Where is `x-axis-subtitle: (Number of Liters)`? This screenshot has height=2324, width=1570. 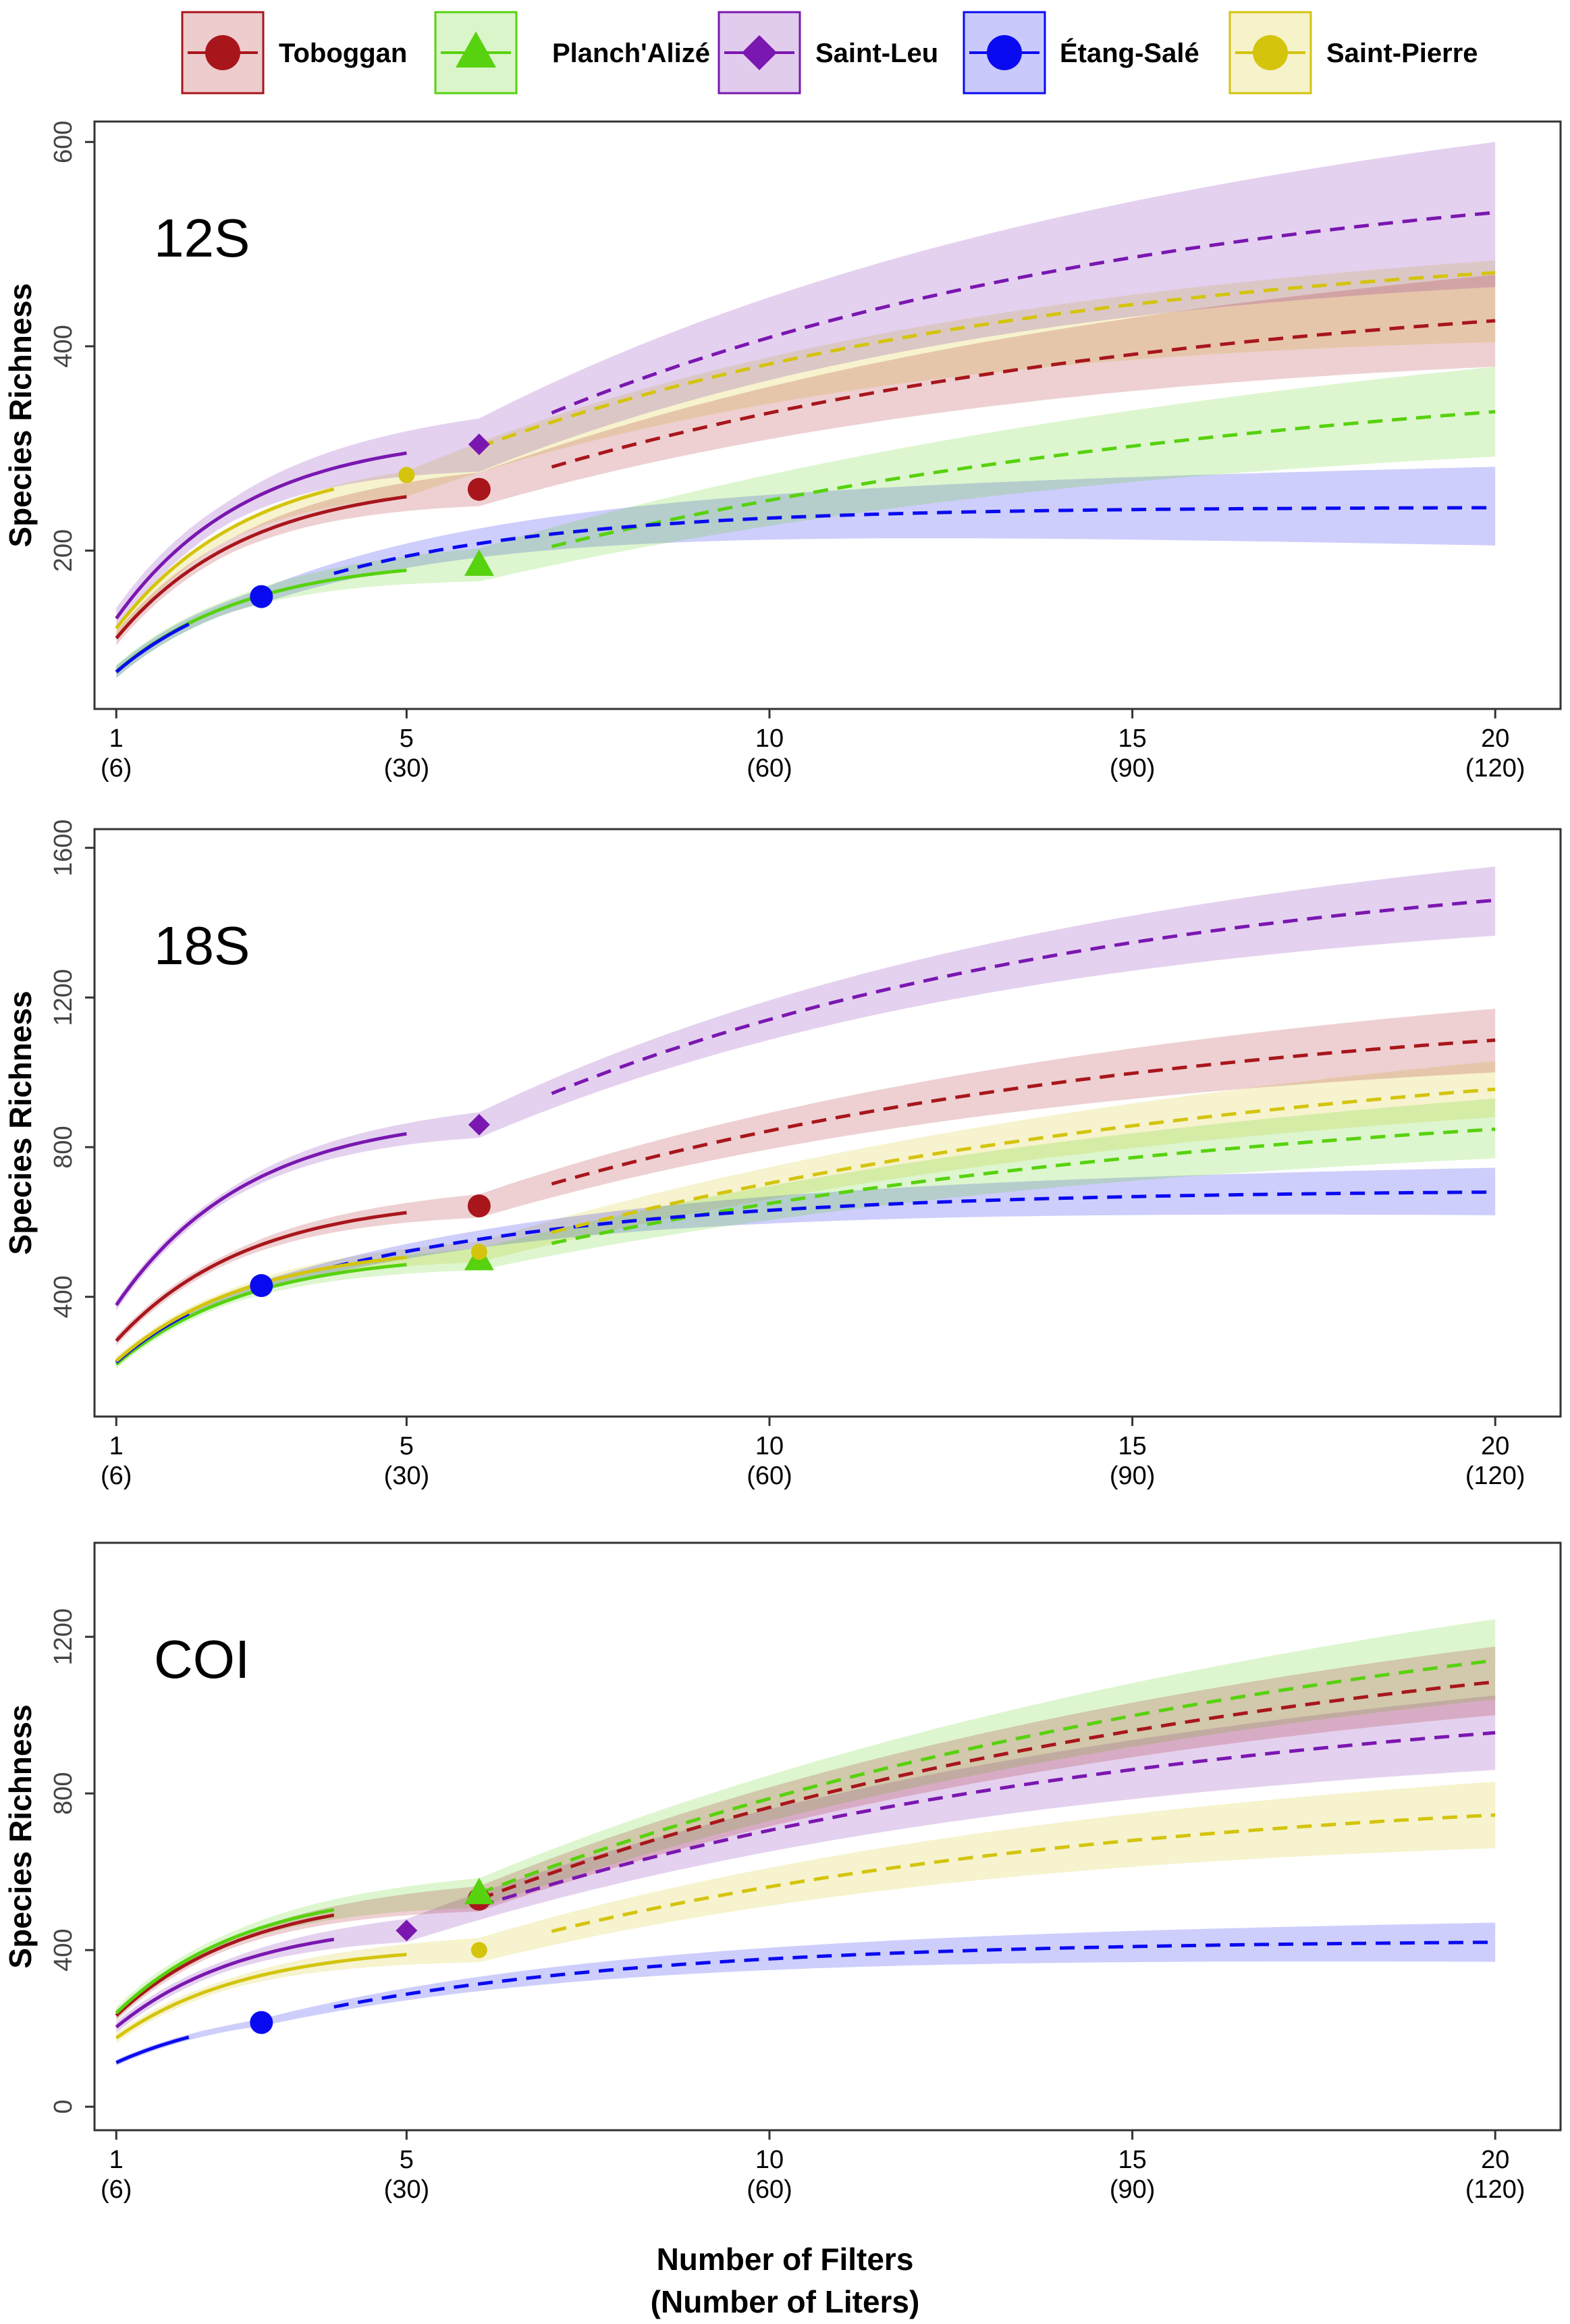
x-axis-subtitle: (Number of Liters) is located at coordinates (785, 2301).